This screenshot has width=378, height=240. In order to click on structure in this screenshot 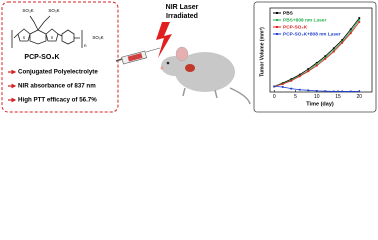, I will do `click(47, 31)`.